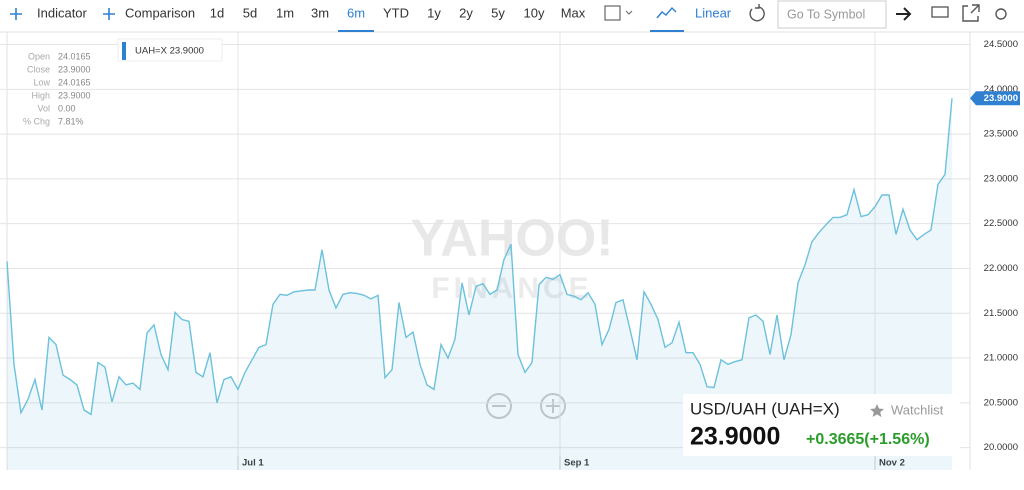  I want to click on watchlist-button: Watchlist, so click(917, 409).